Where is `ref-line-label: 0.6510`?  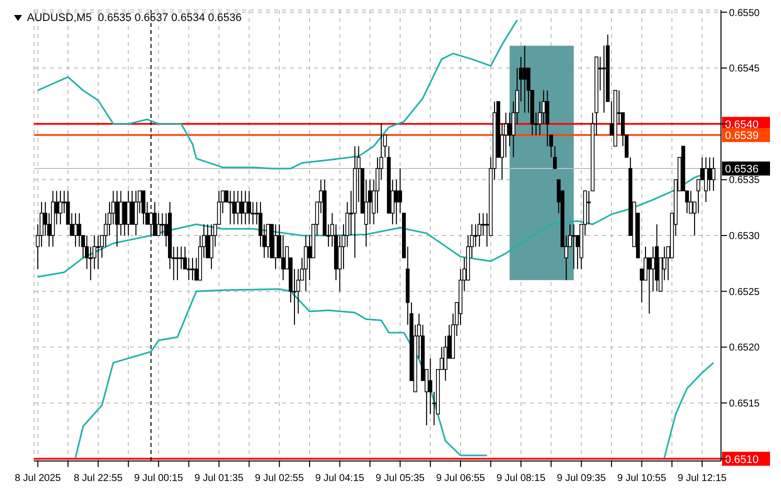 ref-line-label: 0.6510 is located at coordinates (742, 460).